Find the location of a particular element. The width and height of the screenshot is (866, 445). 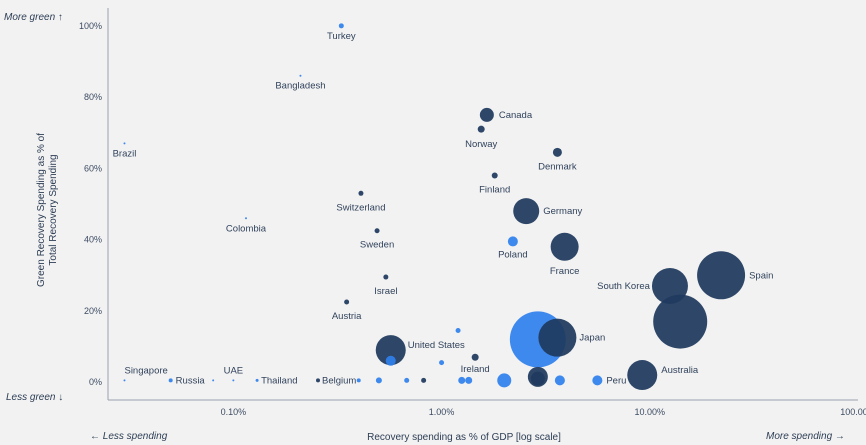

point-label: Peru is located at coordinates (616, 380).